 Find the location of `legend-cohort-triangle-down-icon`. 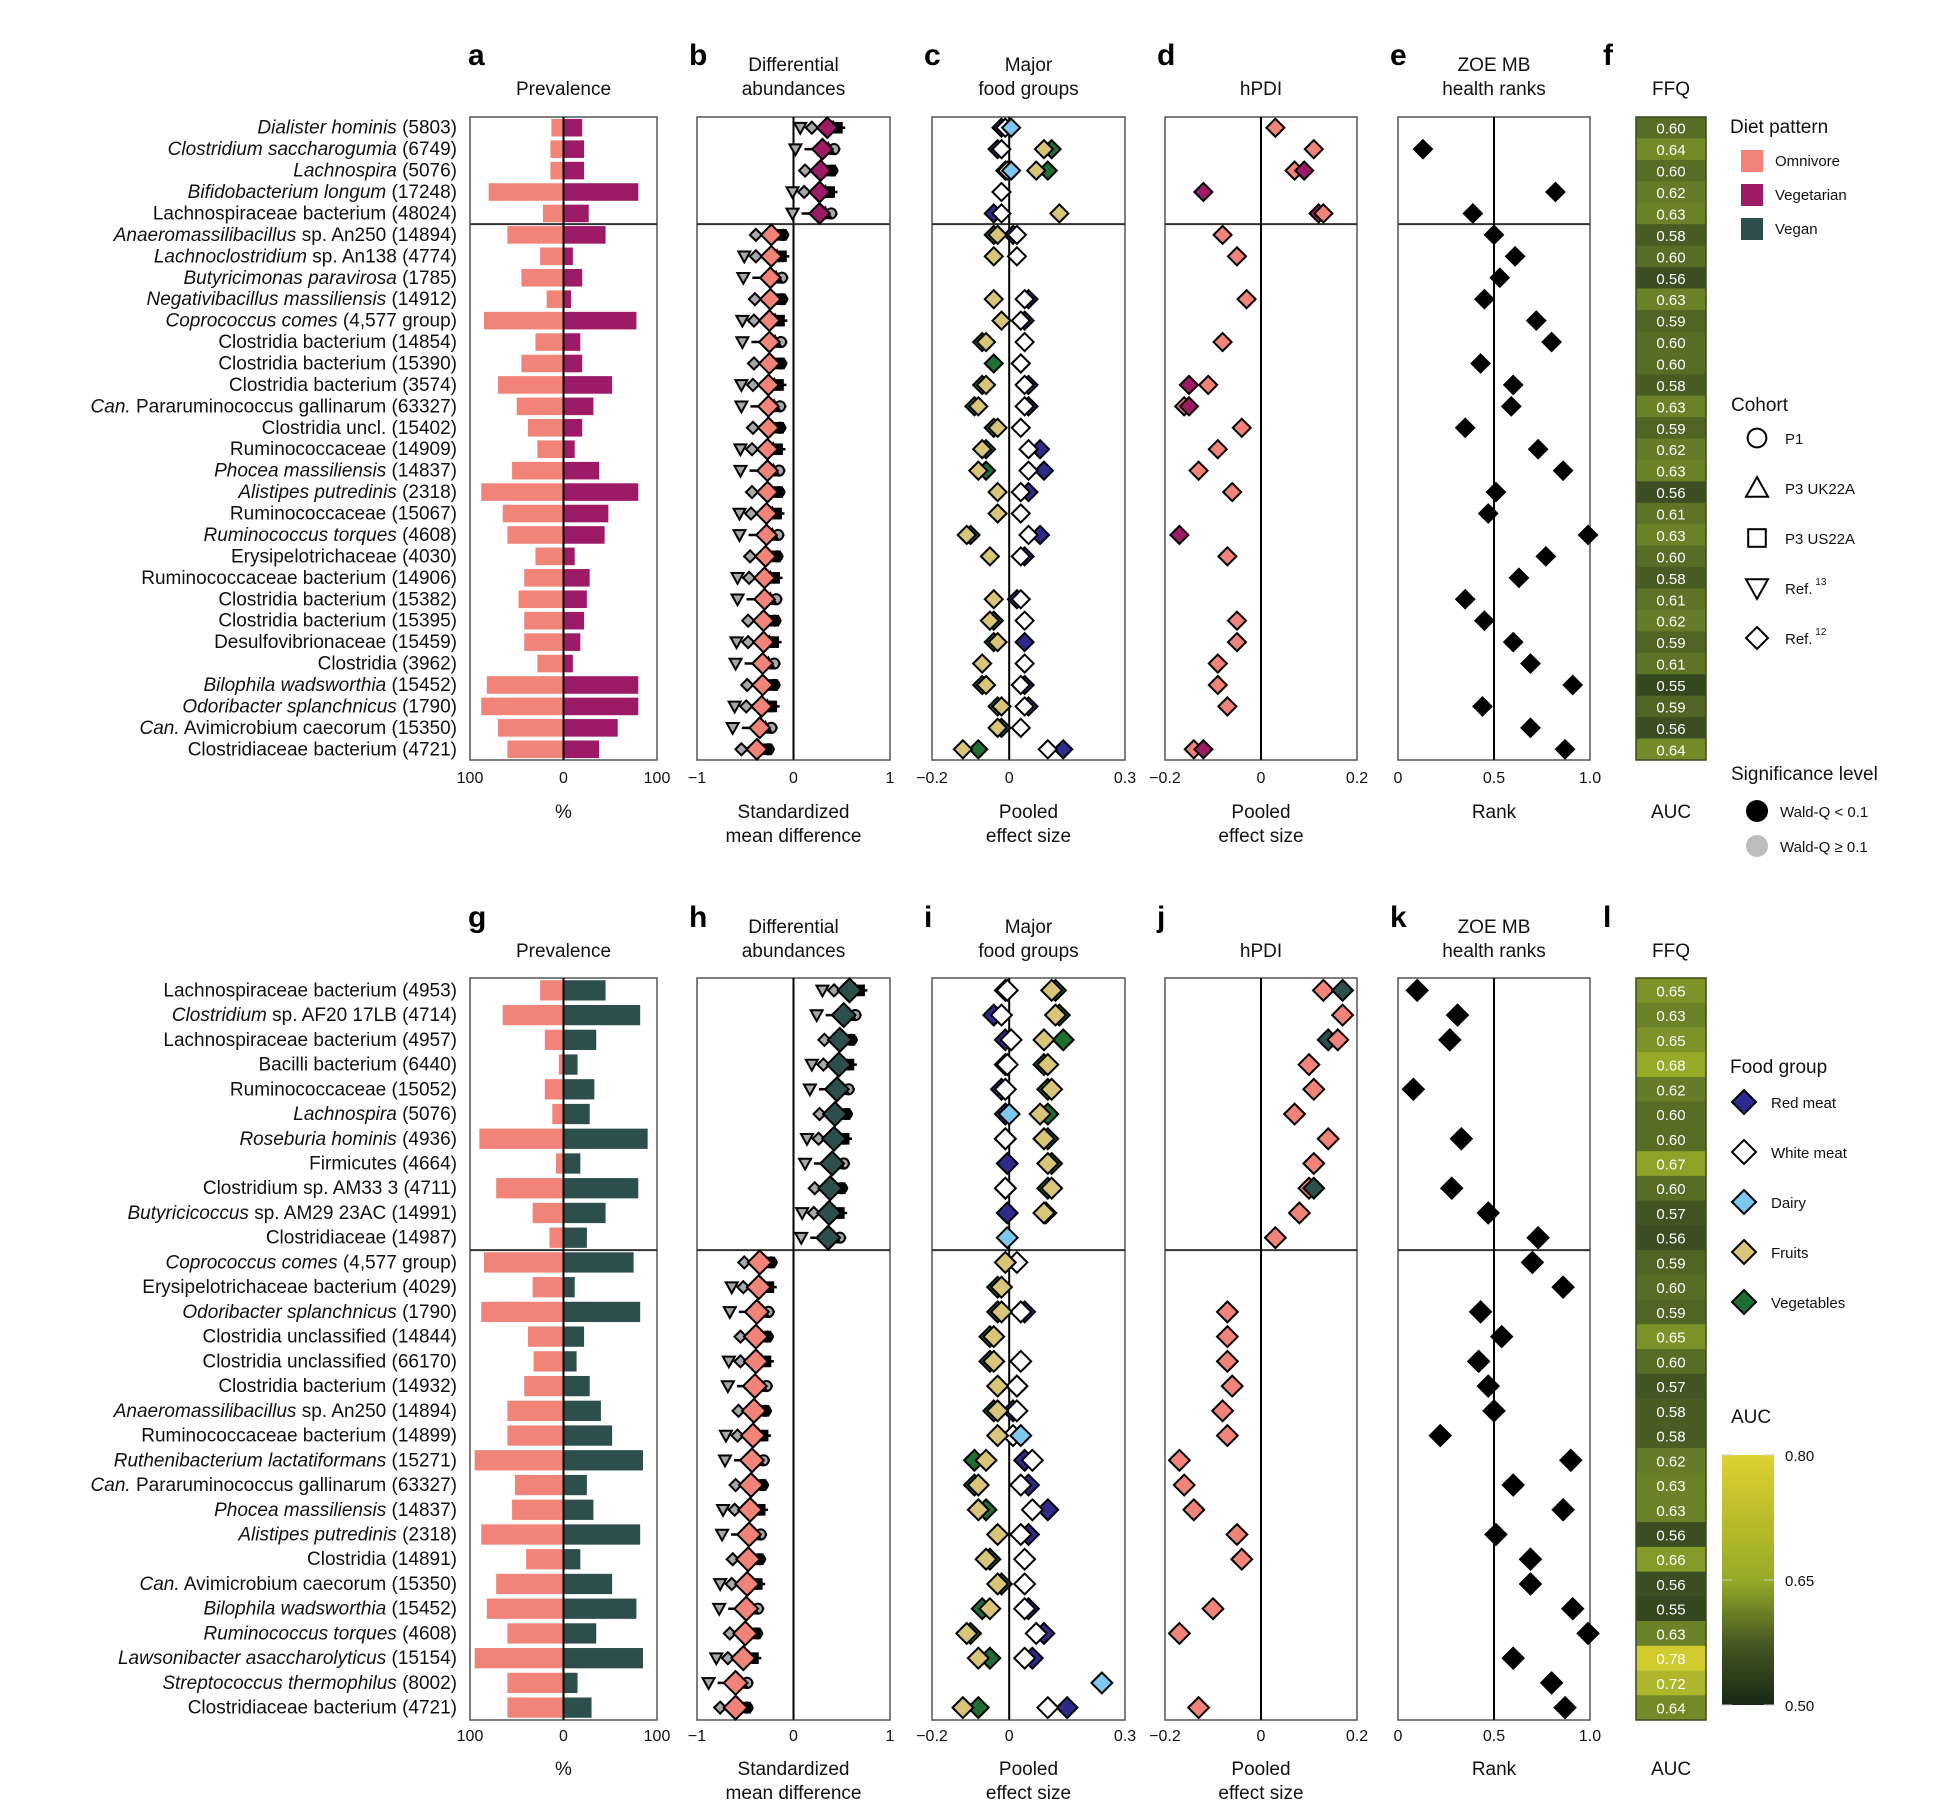

legend-cohort-triangle-down-icon is located at coordinates (1757, 590).